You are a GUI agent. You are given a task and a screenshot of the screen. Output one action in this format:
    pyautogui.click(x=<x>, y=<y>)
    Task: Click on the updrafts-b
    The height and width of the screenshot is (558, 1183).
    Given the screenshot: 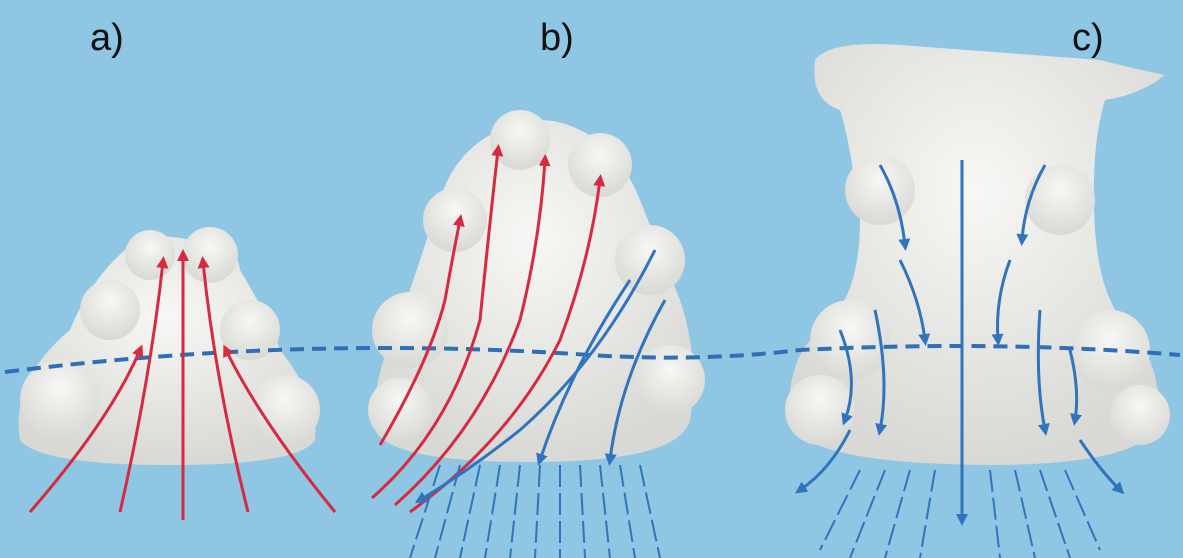 What is the action you would take?
    pyautogui.click(x=488, y=329)
    